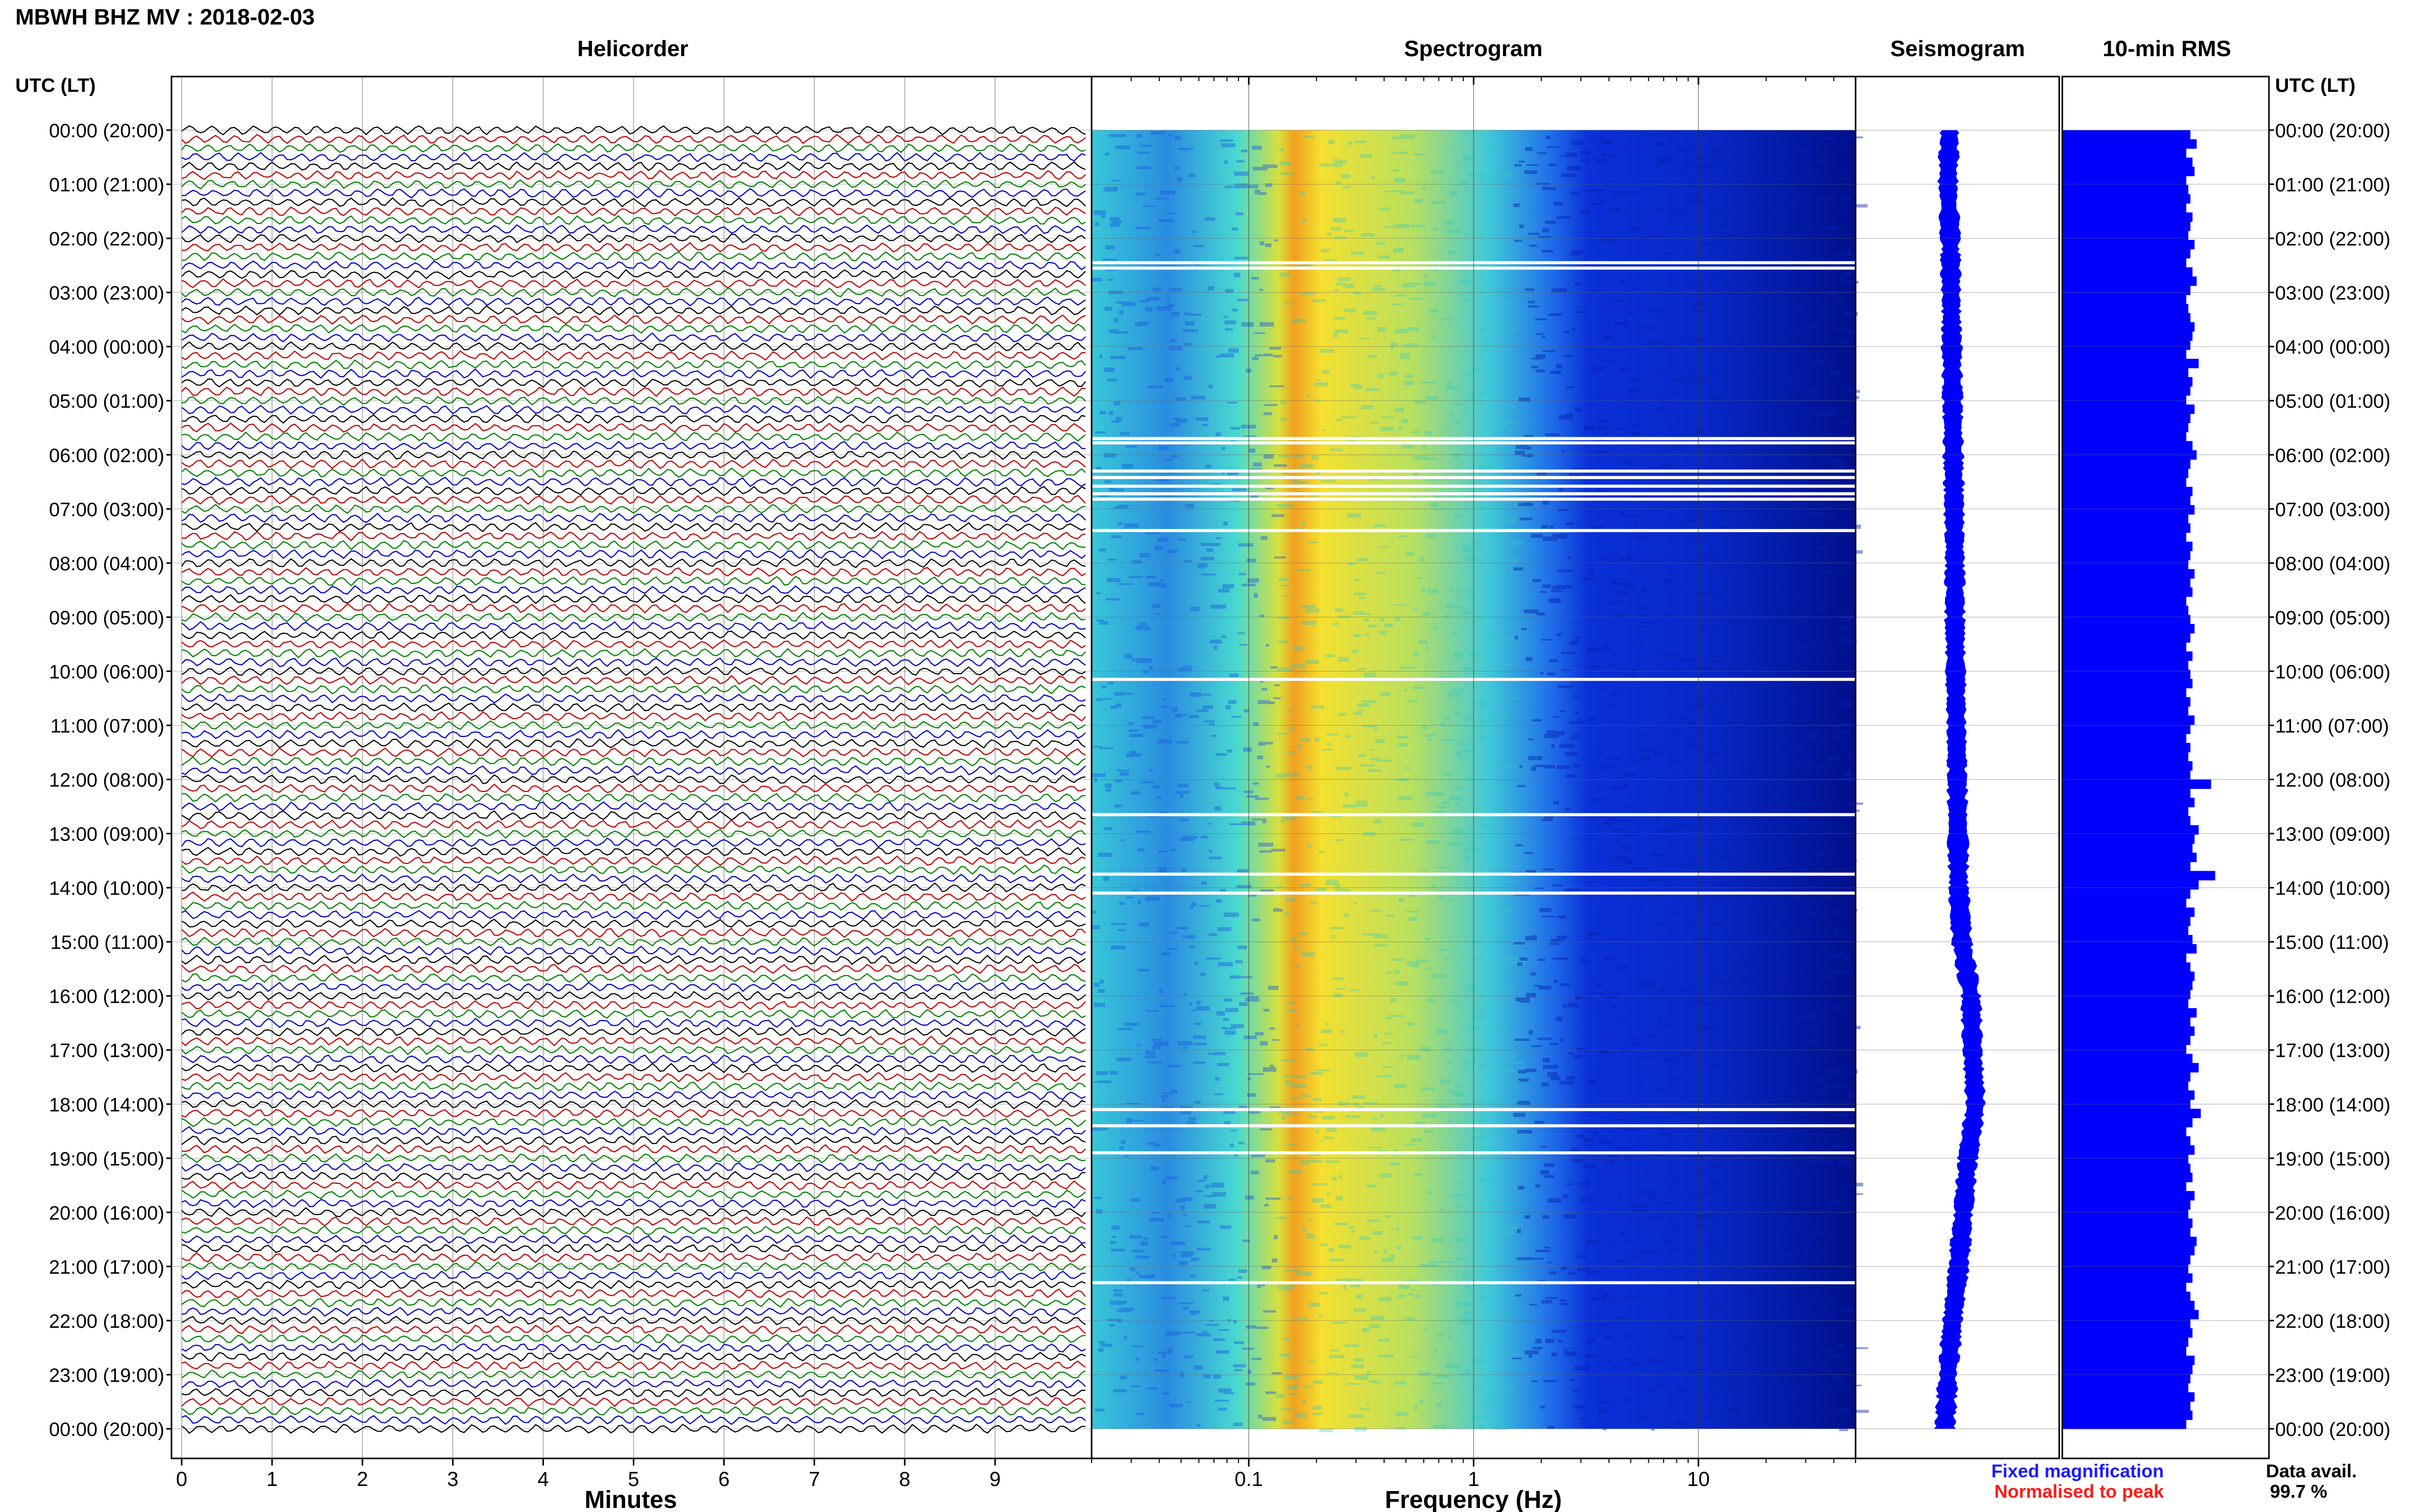 The height and width of the screenshot is (1512, 2419). What do you see at coordinates (2138, 779) in the screenshot?
I see `rms-panel` at bounding box center [2138, 779].